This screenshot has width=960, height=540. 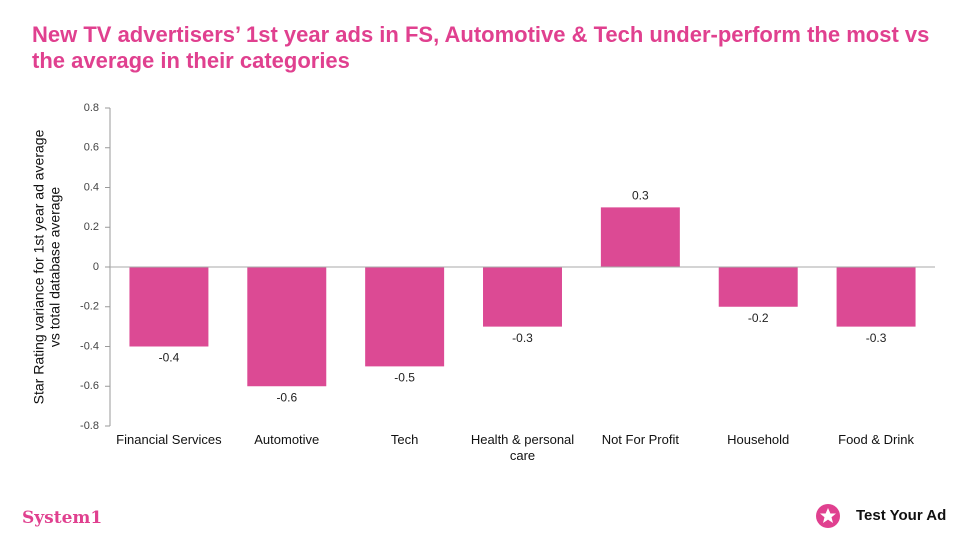 What do you see at coordinates (758, 318) in the screenshot?
I see `value-label: -0.2` at bounding box center [758, 318].